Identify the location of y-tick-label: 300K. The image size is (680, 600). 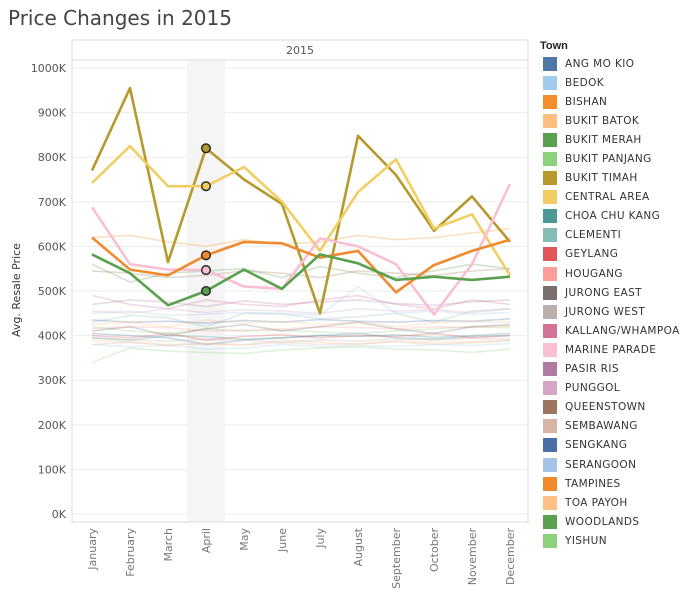
(52, 380).